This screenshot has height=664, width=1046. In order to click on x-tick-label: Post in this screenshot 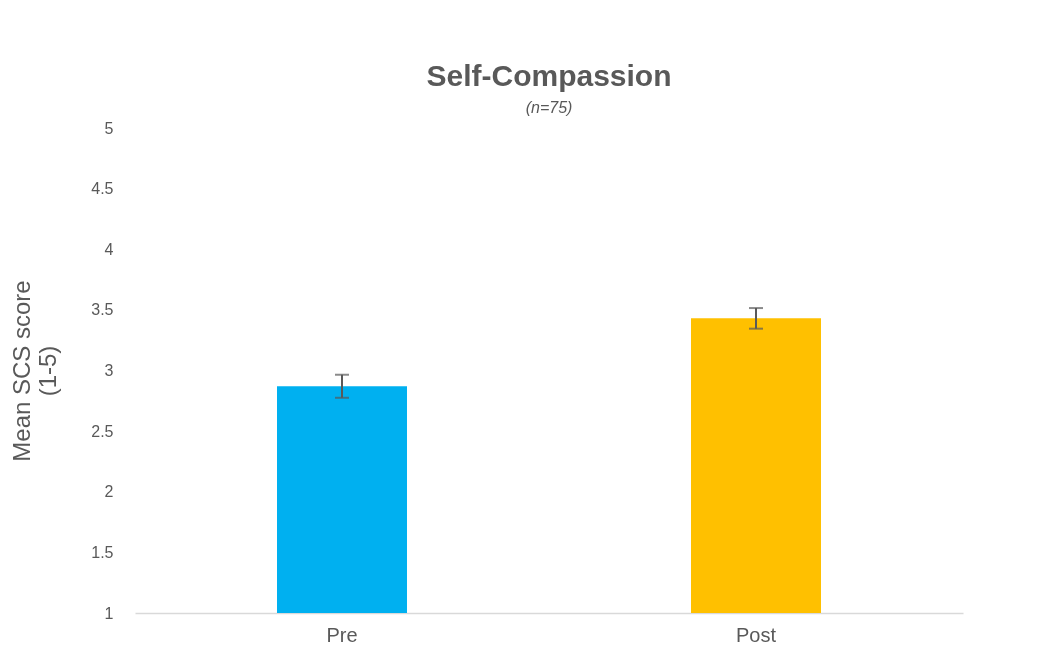, I will do `click(756, 634)`.